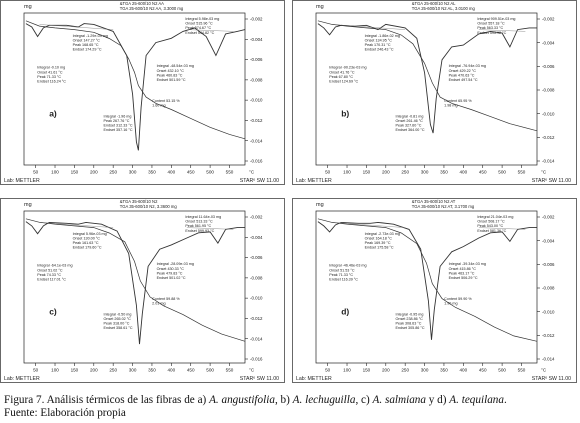  Describe the element at coordinates (364, 400) in the screenshot. I see `caption-sep-2: , c)` at that location.